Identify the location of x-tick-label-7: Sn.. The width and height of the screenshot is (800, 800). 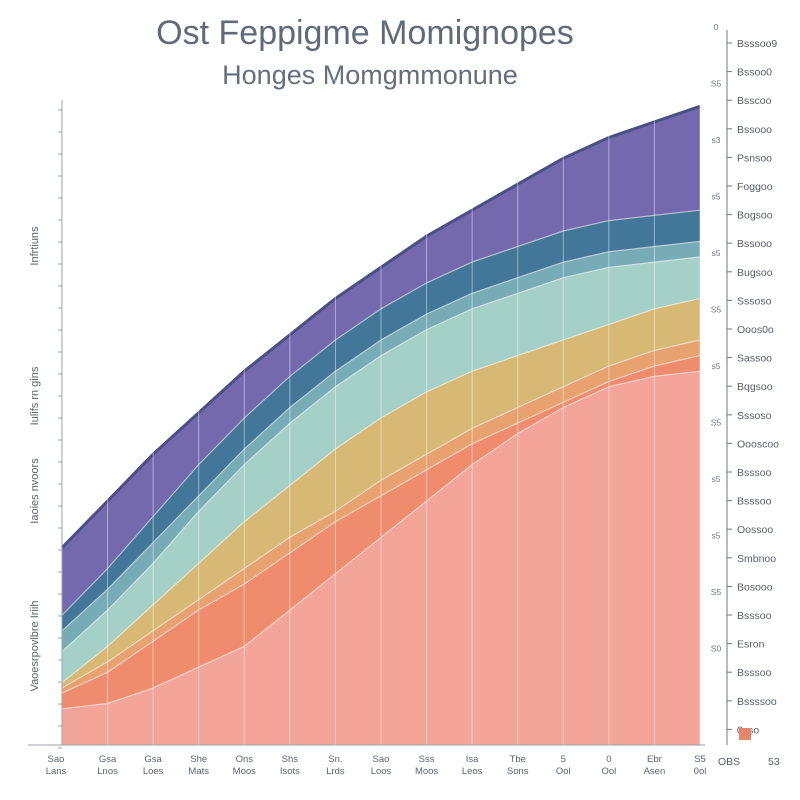
(335, 759).